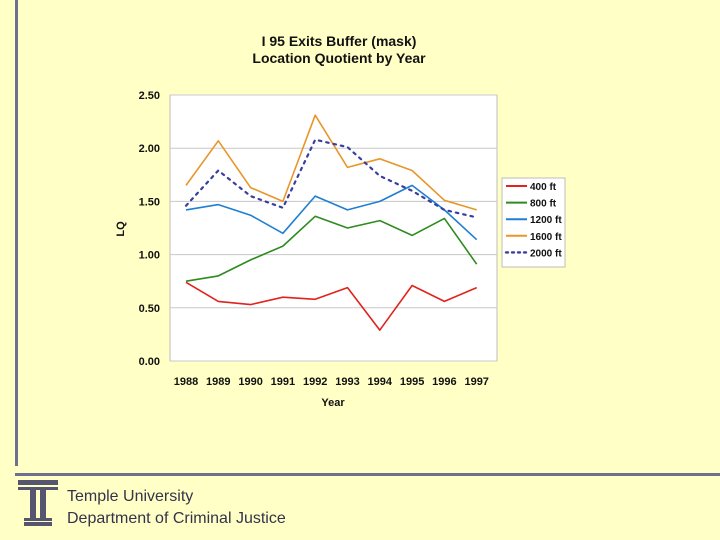 The width and height of the screenshot is (720, 540). Describe the element at coordinates (331, 248) in the screenshot. I see `series-line-800-ft` at that location.